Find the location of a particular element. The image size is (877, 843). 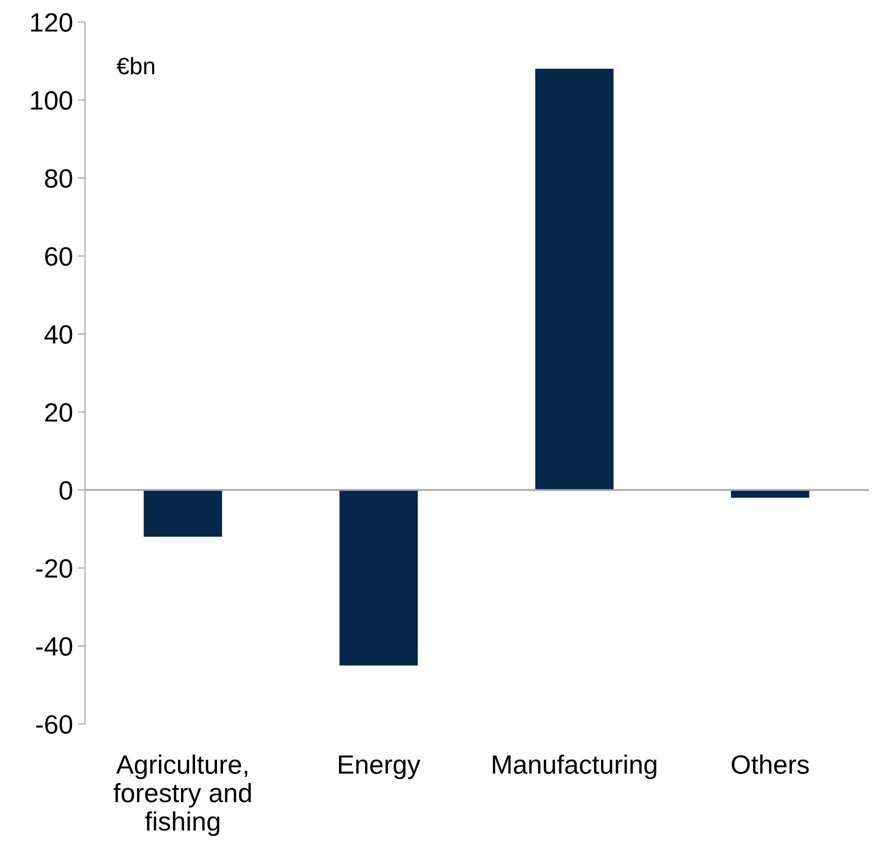

y-tick-label: 120 is located at coordinates (51, 22).